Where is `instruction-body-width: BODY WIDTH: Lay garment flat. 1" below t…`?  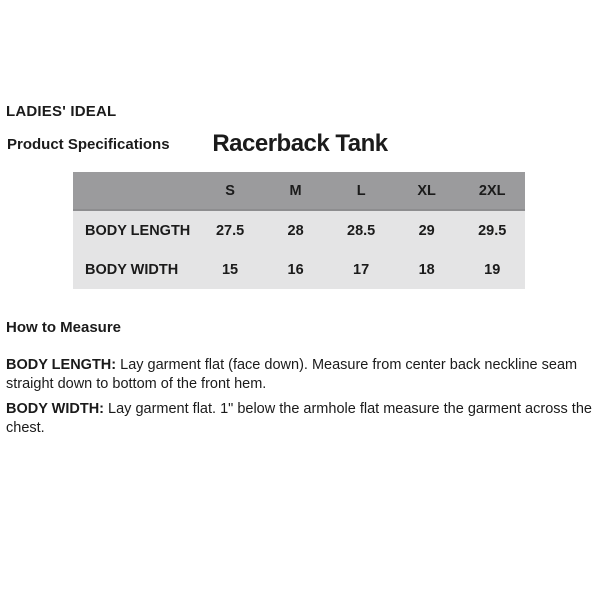 instruction-body-width: BODY WIDTH: Lay garment flat. 1" below t… is located at coordinates (300, 418).